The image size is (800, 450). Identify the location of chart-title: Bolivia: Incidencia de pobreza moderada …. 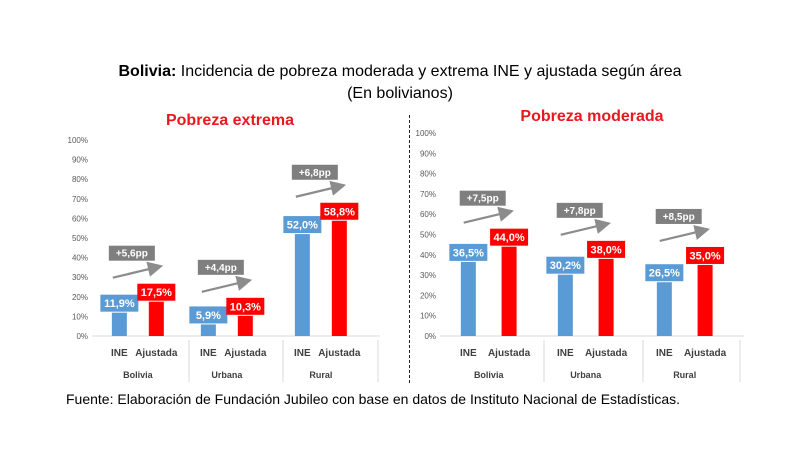
(400, 72).